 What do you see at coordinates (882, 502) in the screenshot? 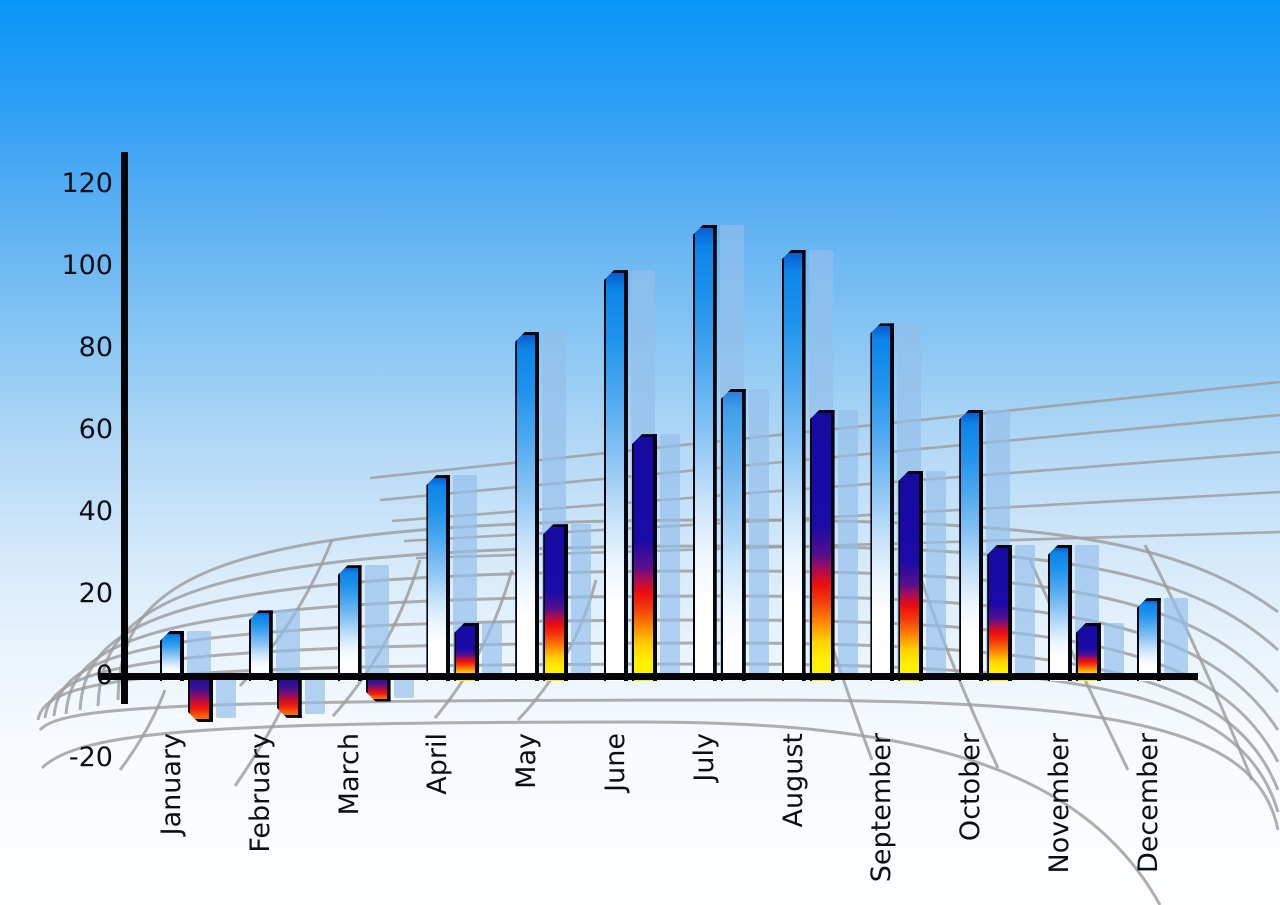
I see `bar-september-series1` at bounding box center [882, 502].